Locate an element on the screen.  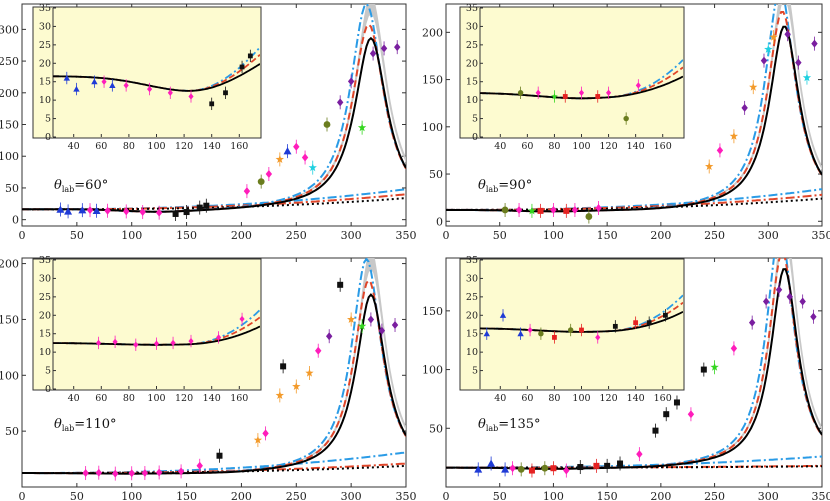
angle-label: θlab=90° is located at coordinates (505, 186).